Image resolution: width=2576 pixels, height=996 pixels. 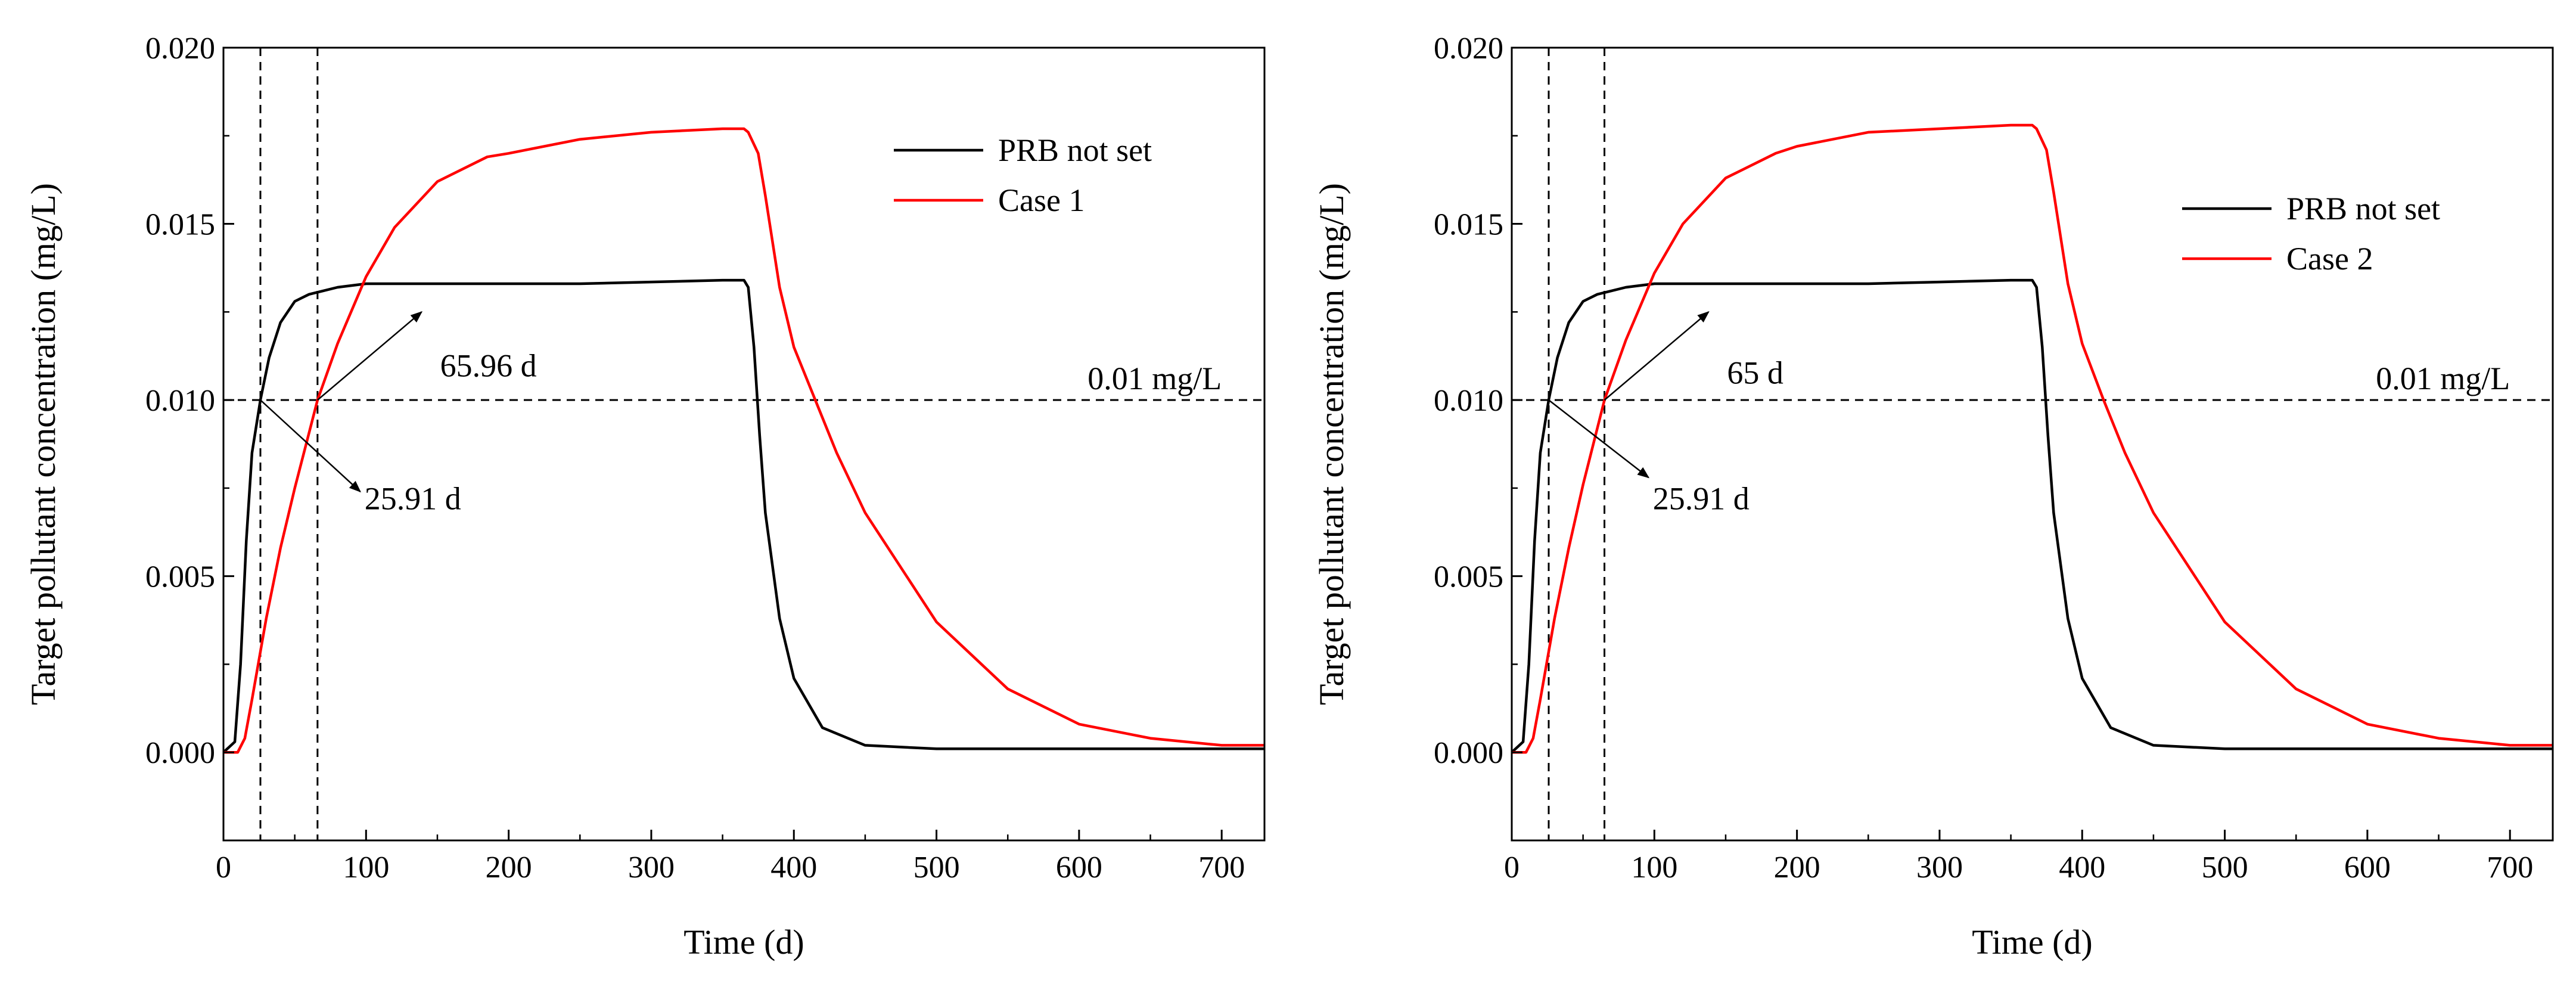 I want to click on legend-label-2: Case 1, so click(x=1041, y=200).